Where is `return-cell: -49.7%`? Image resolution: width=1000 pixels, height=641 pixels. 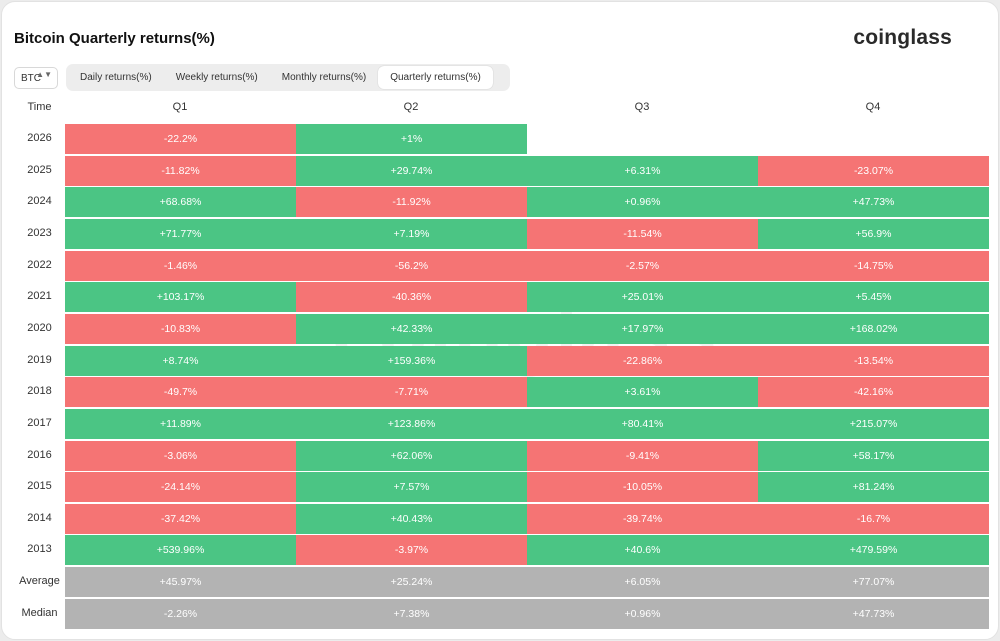
return-cell: -49.7% is located at coordinates (180, 392).